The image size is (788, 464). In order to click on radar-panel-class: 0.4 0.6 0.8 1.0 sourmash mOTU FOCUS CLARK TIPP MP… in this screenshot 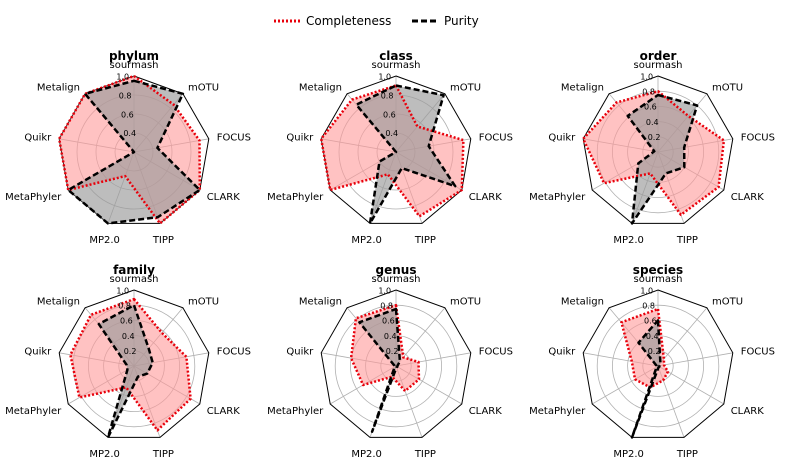, I will do `click(390, 147)`.